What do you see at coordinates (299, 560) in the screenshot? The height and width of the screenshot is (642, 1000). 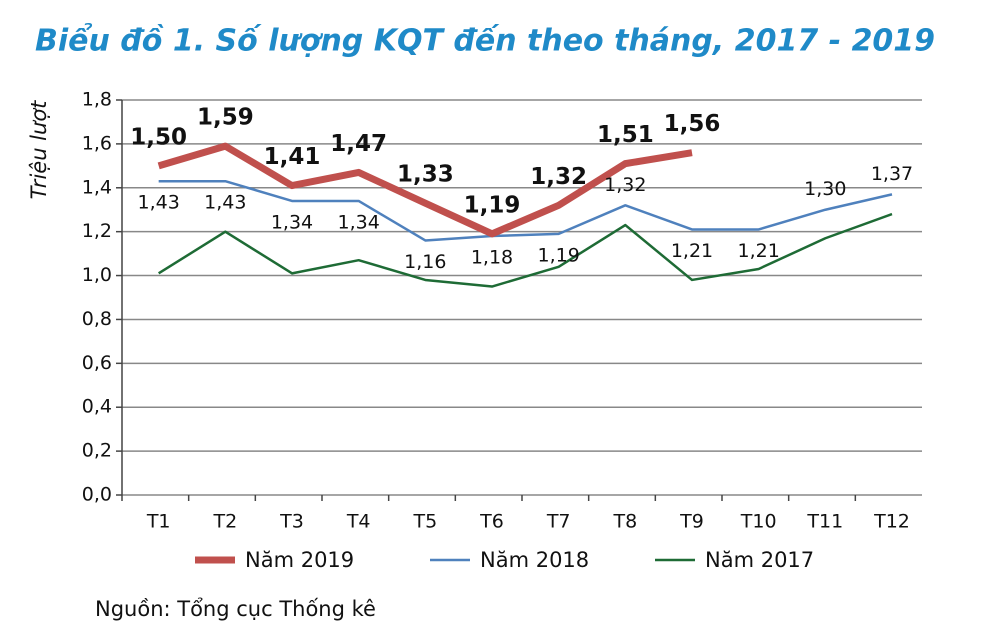 I see `legend-label: Năm 2019` at bounding box center [299, 560].